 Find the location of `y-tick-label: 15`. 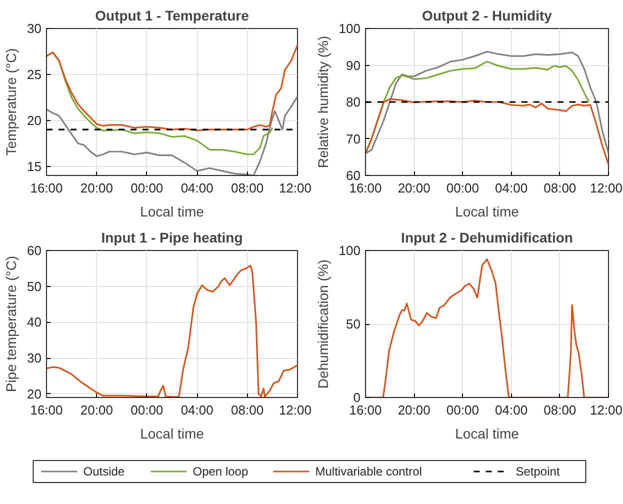

y-tick-label: 15 is located at coordinates (34, 166).